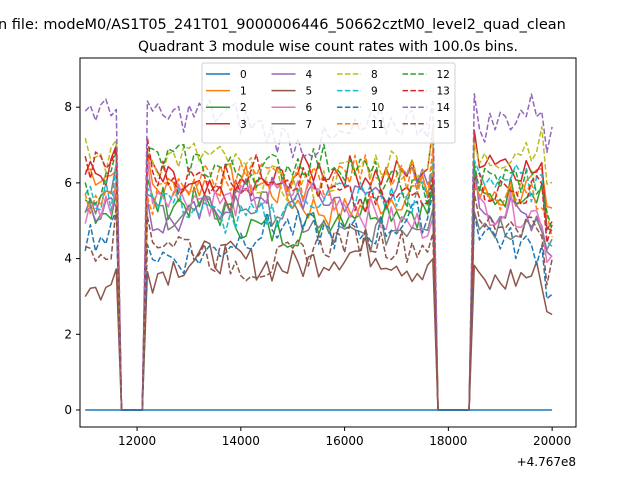  What do you see at coordinates (68, 259) in the screenshot?
I see `y-tick-label: 4` at bounding box center [68, 259].